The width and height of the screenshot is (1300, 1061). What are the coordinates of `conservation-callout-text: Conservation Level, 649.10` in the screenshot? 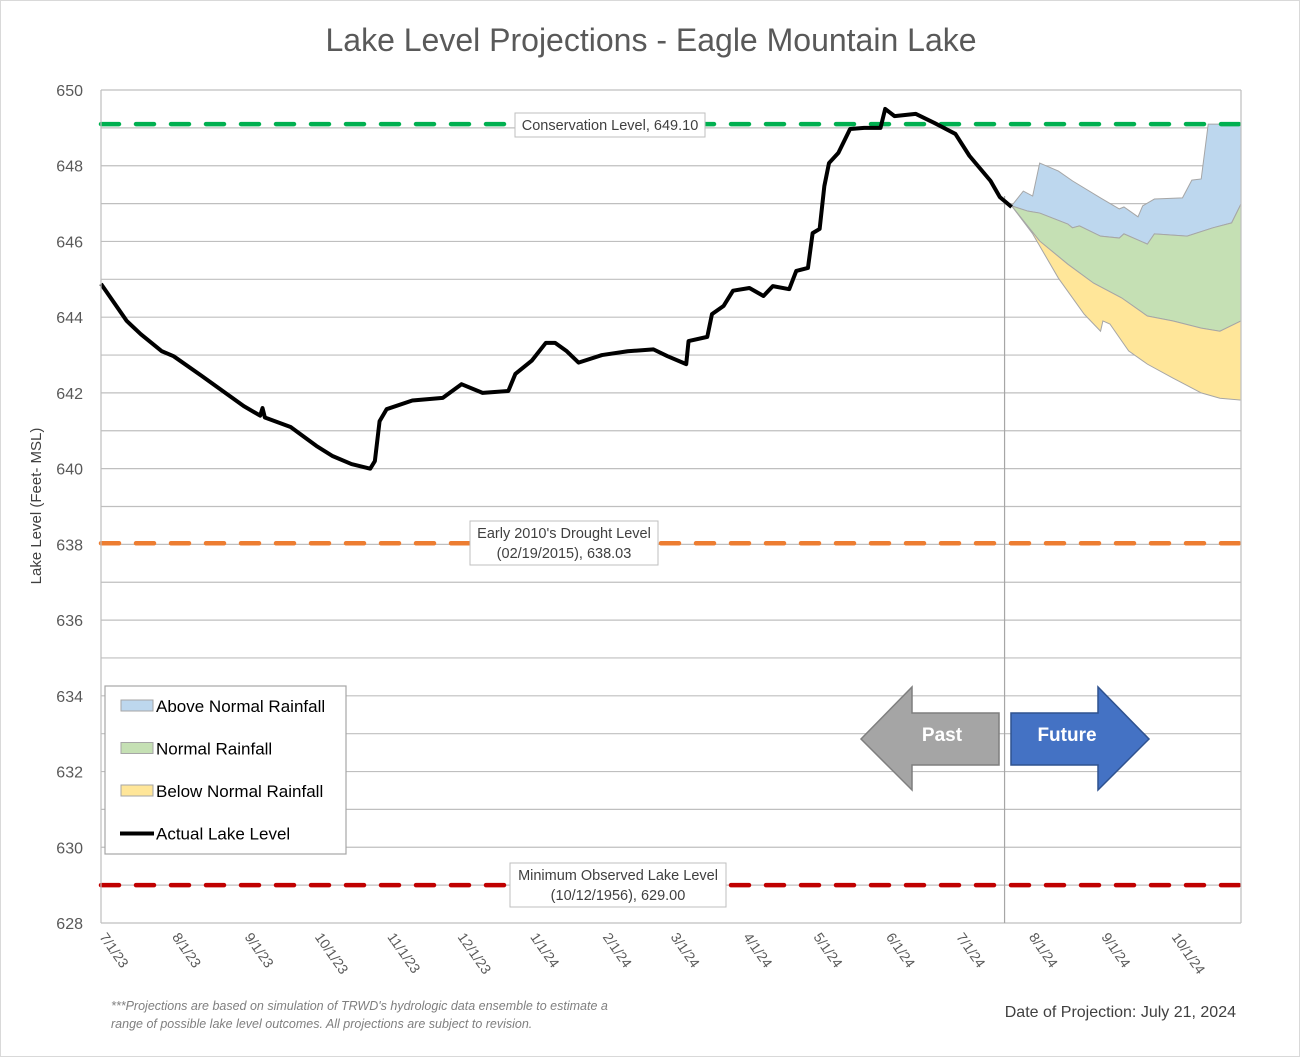 It's located at (610, 126).